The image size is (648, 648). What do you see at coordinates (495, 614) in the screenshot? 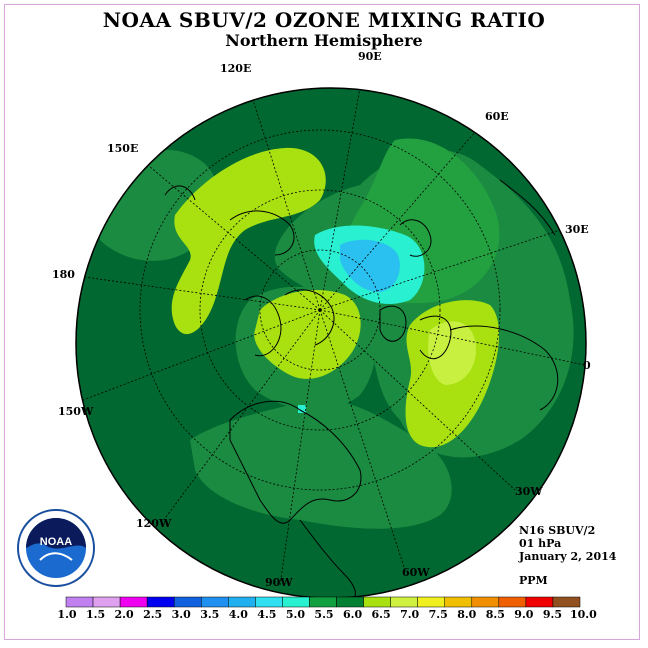
I see `colorbar-tick-label: 8.5` at bounding box center [495, 614].